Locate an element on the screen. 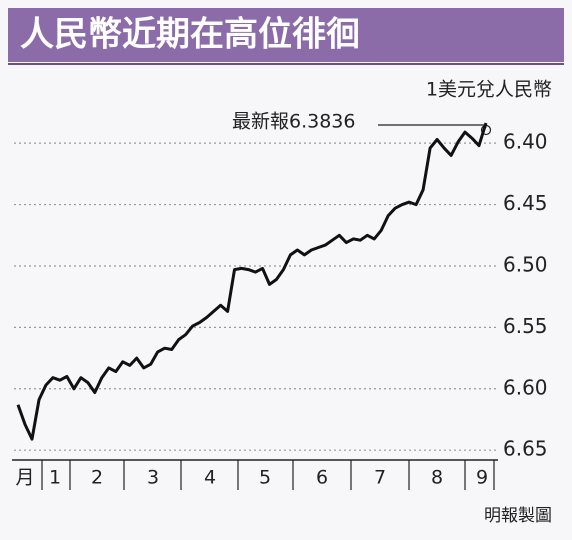 The height and width of the screenshot is (540, 572). x-tick-label: 8 is located at coordinates (437, 478).